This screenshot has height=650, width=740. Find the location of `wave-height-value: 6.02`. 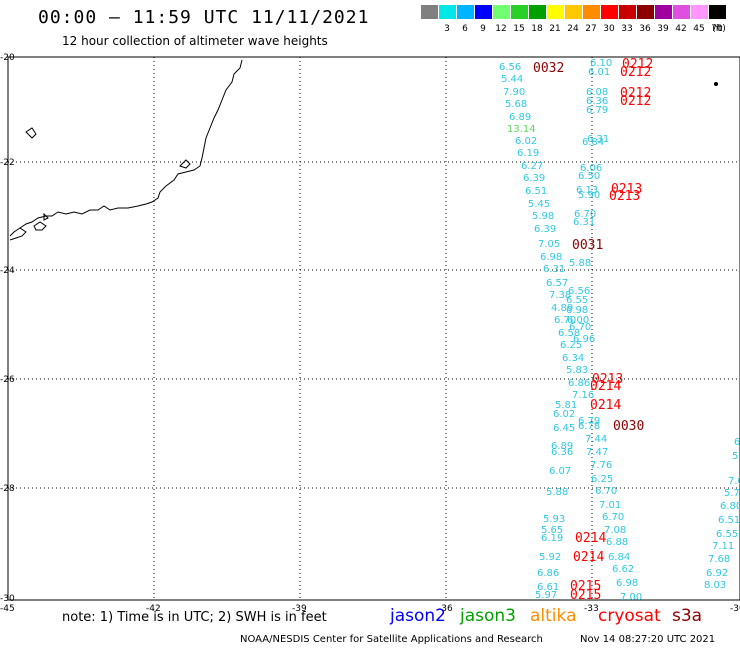

wave-height-value: 6.02 is located at coordinates (564, 414).